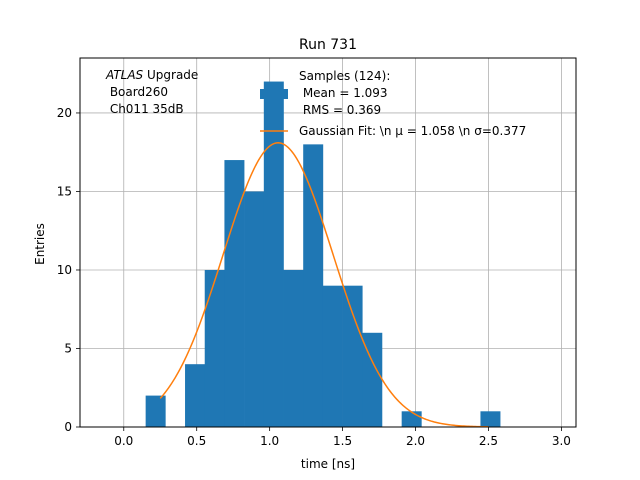 The width and height of the screenshot is (640, 480). What do you see at coordinates (68, 427) in the screenshot?
I see `y-tick-label: 0` at bounding box center [68, 427].